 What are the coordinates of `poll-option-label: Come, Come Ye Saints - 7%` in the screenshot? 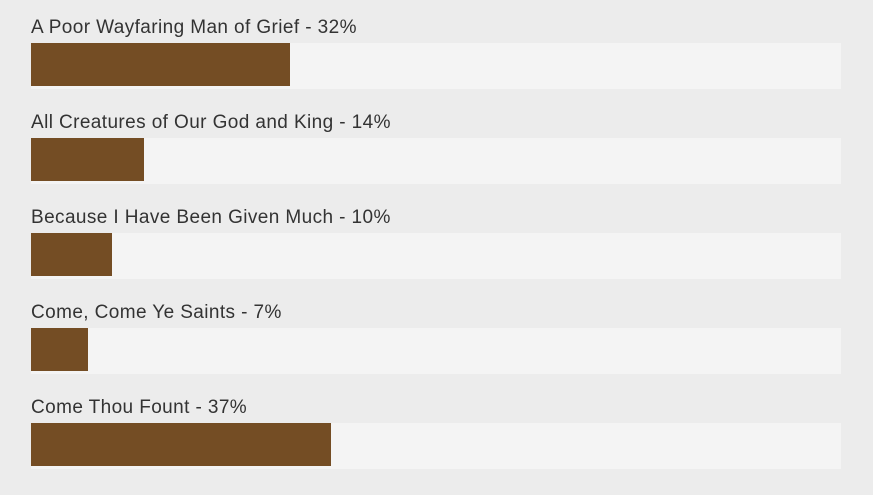 It's located at (156, 312).